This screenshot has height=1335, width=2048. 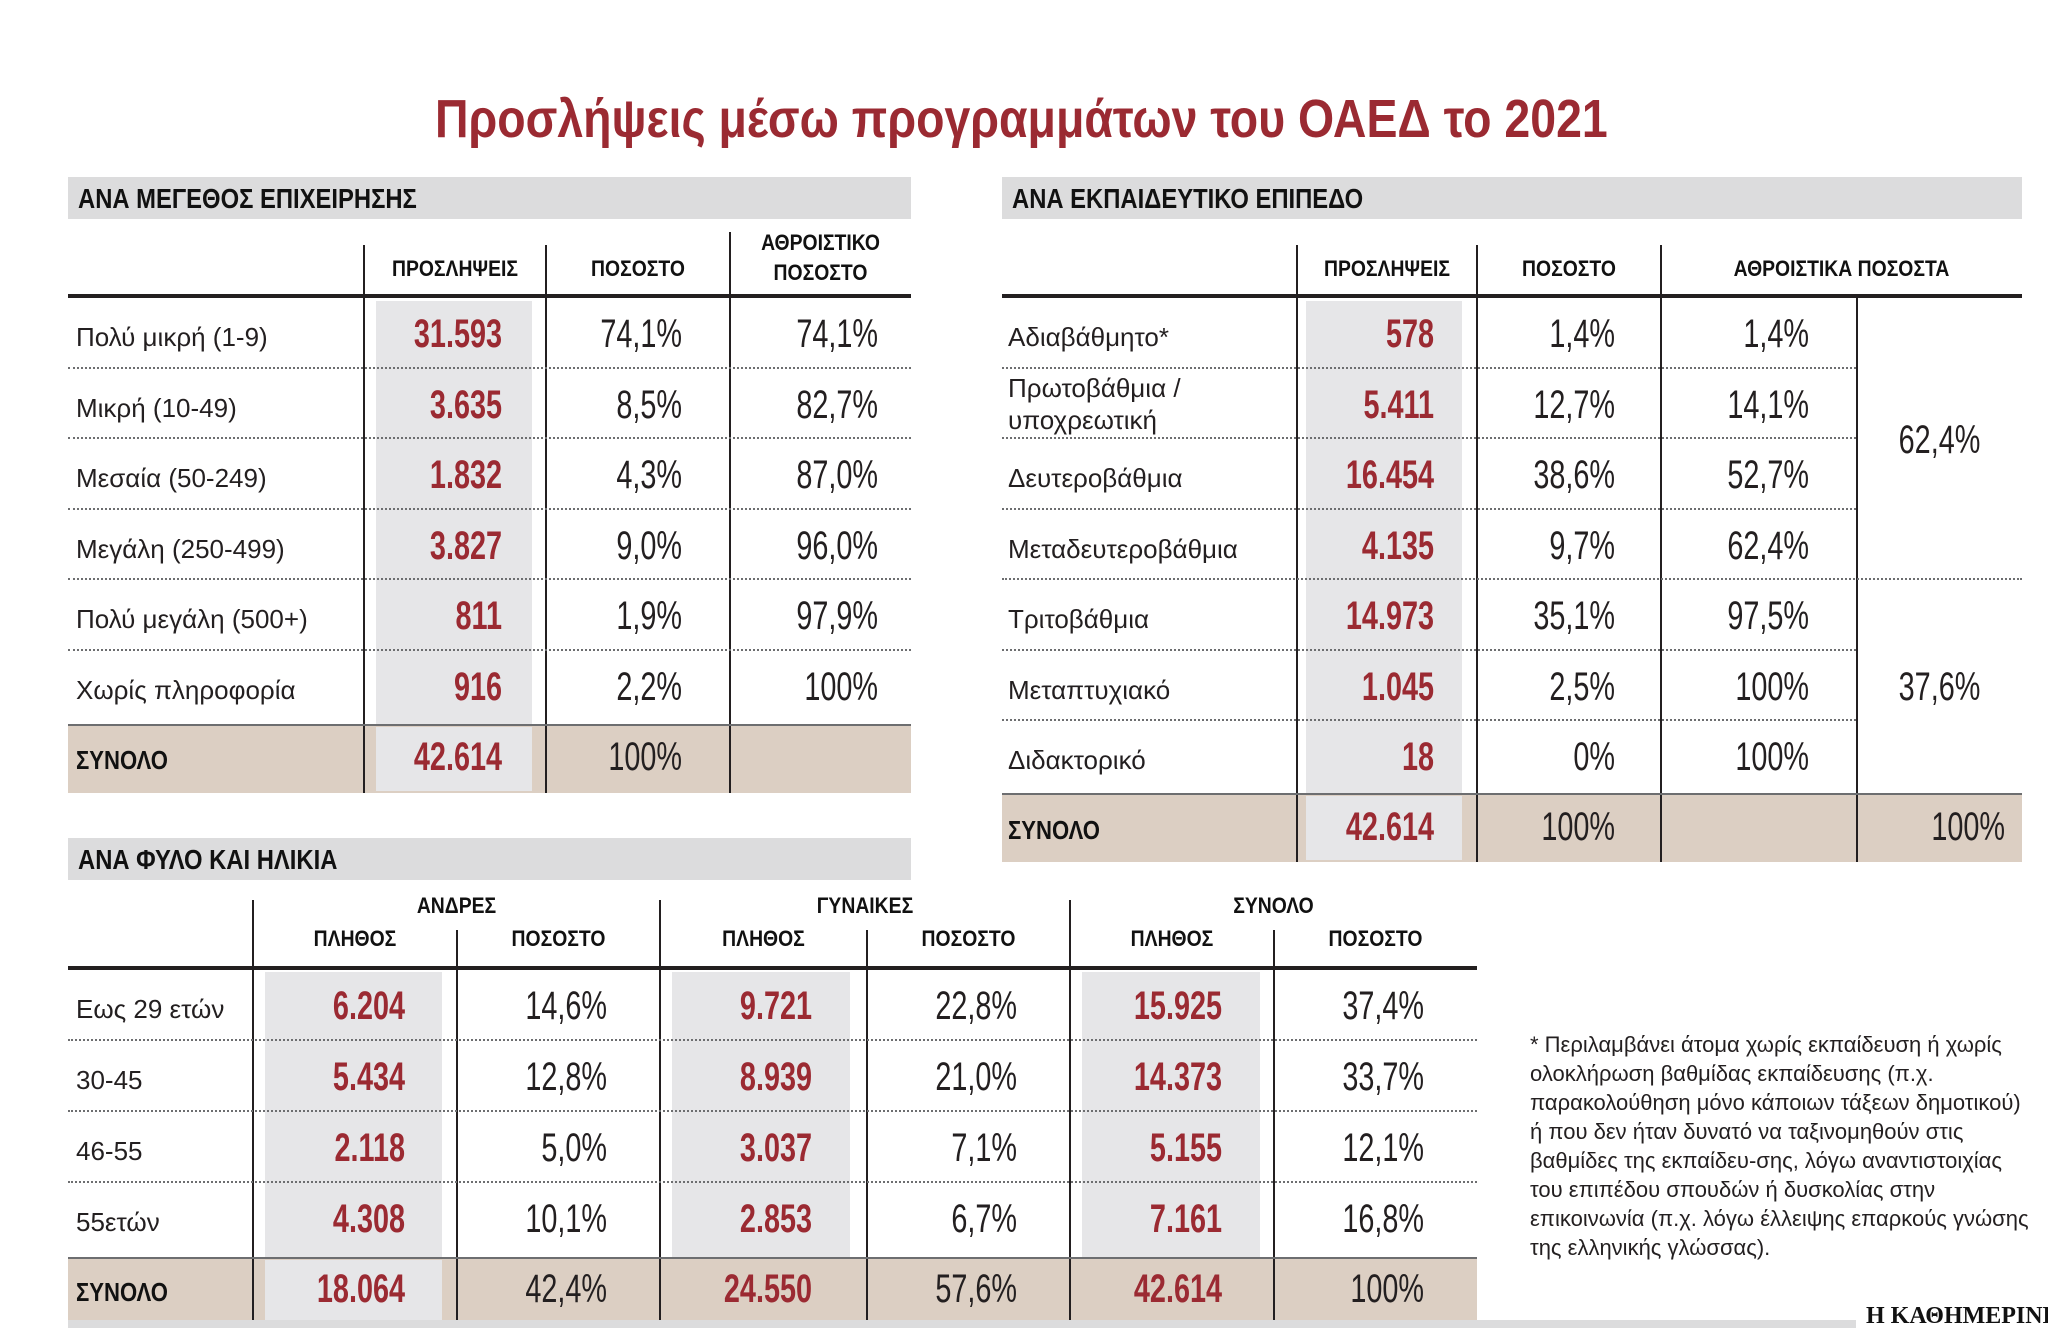 What do you see at coordinates (775, 1219) in the screenshot?
I see `women-count: 2.853` at bounding box center [775, 1219].